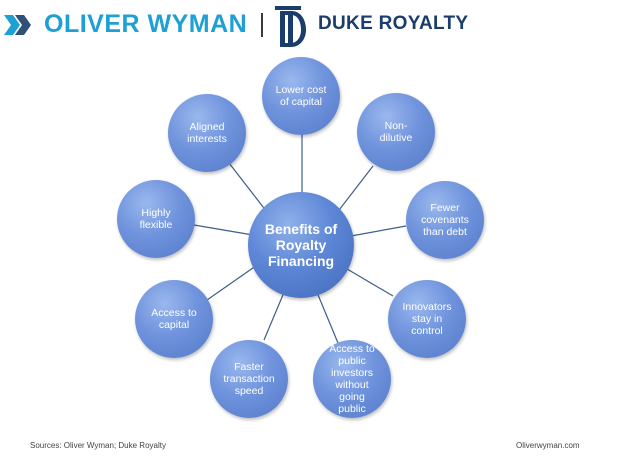  I want to click on oliver-wyman-wordmark: OLIVER WYMAN, so click(146, 24).